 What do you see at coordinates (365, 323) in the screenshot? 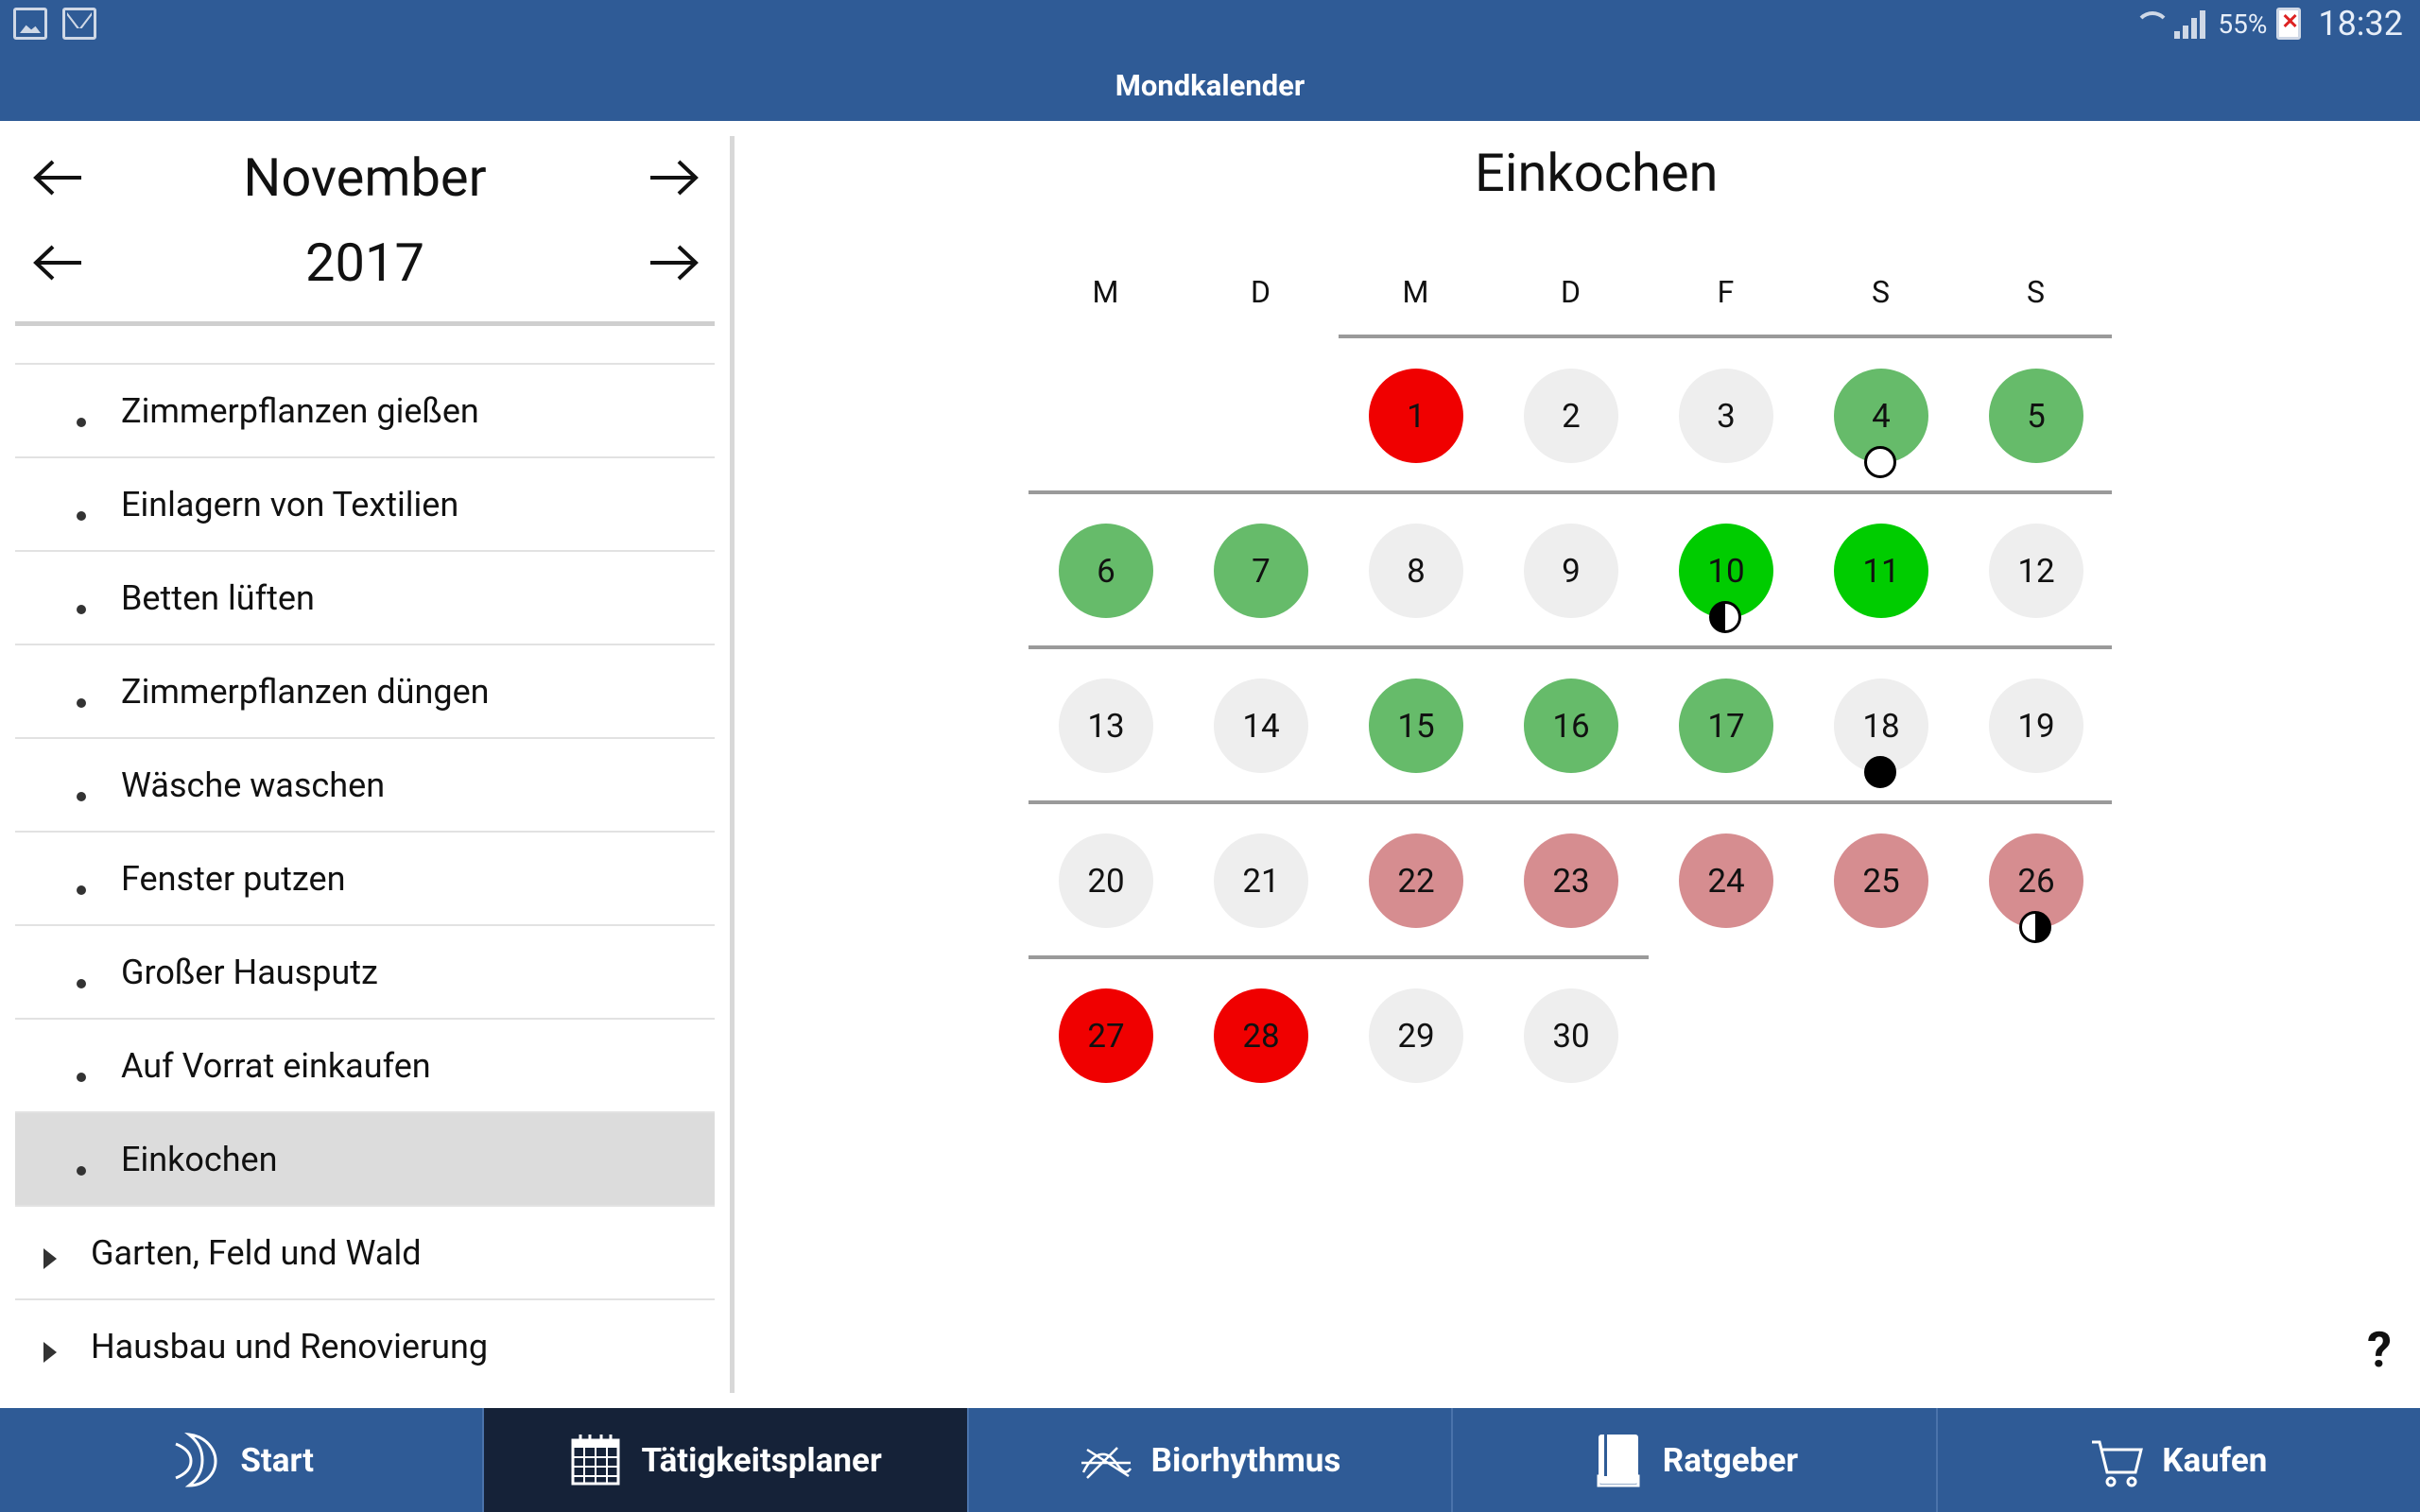
I see `navigator-divider` at bounding box center [365, 323].